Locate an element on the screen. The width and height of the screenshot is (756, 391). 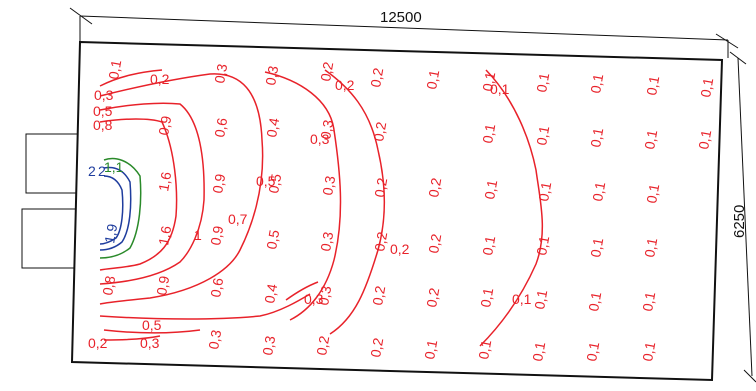
contour-label-green: 1,1 is located at coordinates (114, 167).